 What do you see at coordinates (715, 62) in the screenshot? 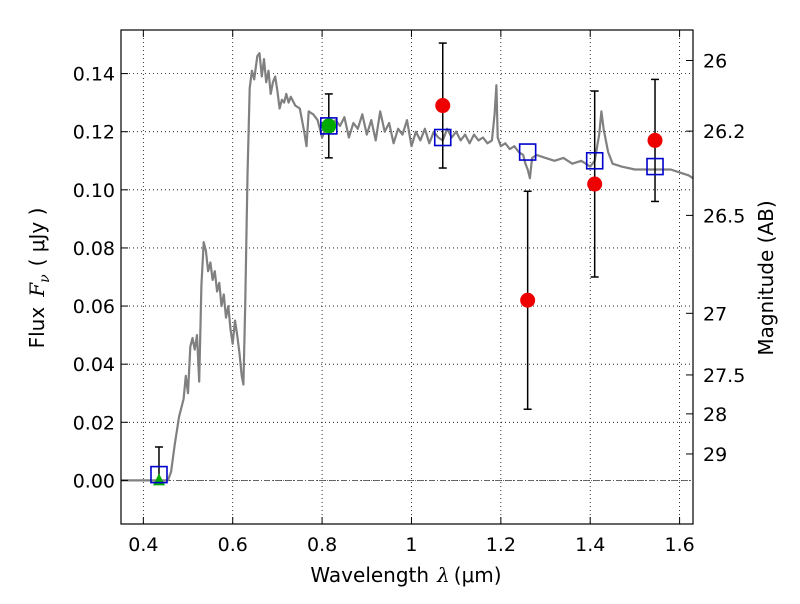
I see `y2-tick-label: 26` at bounding box center [715, 62].